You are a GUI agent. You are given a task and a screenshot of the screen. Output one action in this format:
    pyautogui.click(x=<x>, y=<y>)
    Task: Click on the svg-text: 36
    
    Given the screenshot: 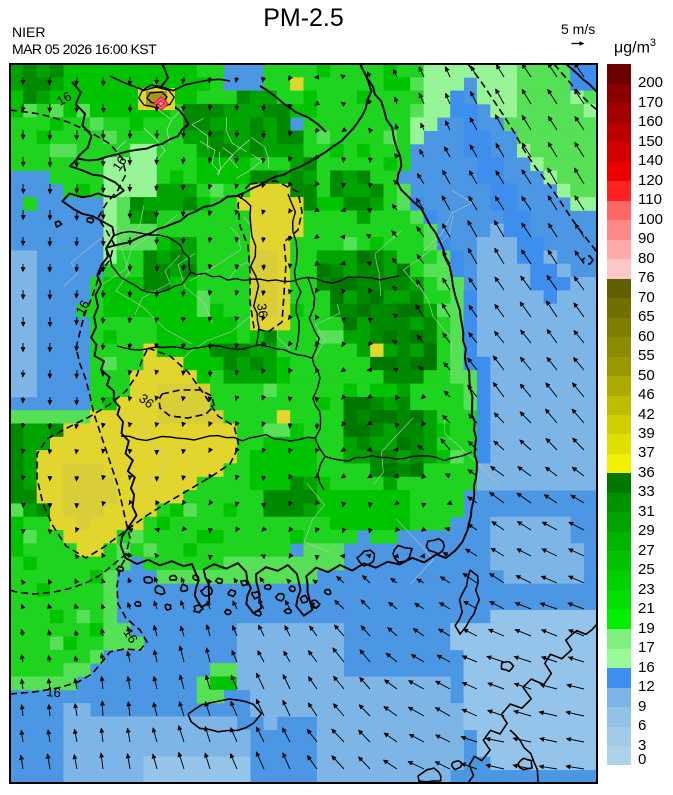 What is the action you would take?
    pyautogui.click(x=262, y=310)
    